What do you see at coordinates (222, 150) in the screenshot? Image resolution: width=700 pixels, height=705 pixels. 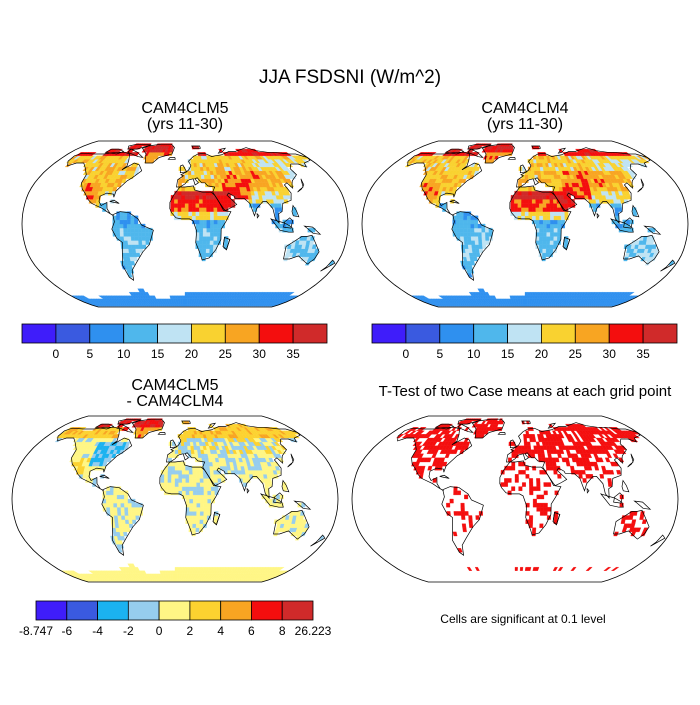 I see `coastline-novaya` at bounding box center [222, 150].